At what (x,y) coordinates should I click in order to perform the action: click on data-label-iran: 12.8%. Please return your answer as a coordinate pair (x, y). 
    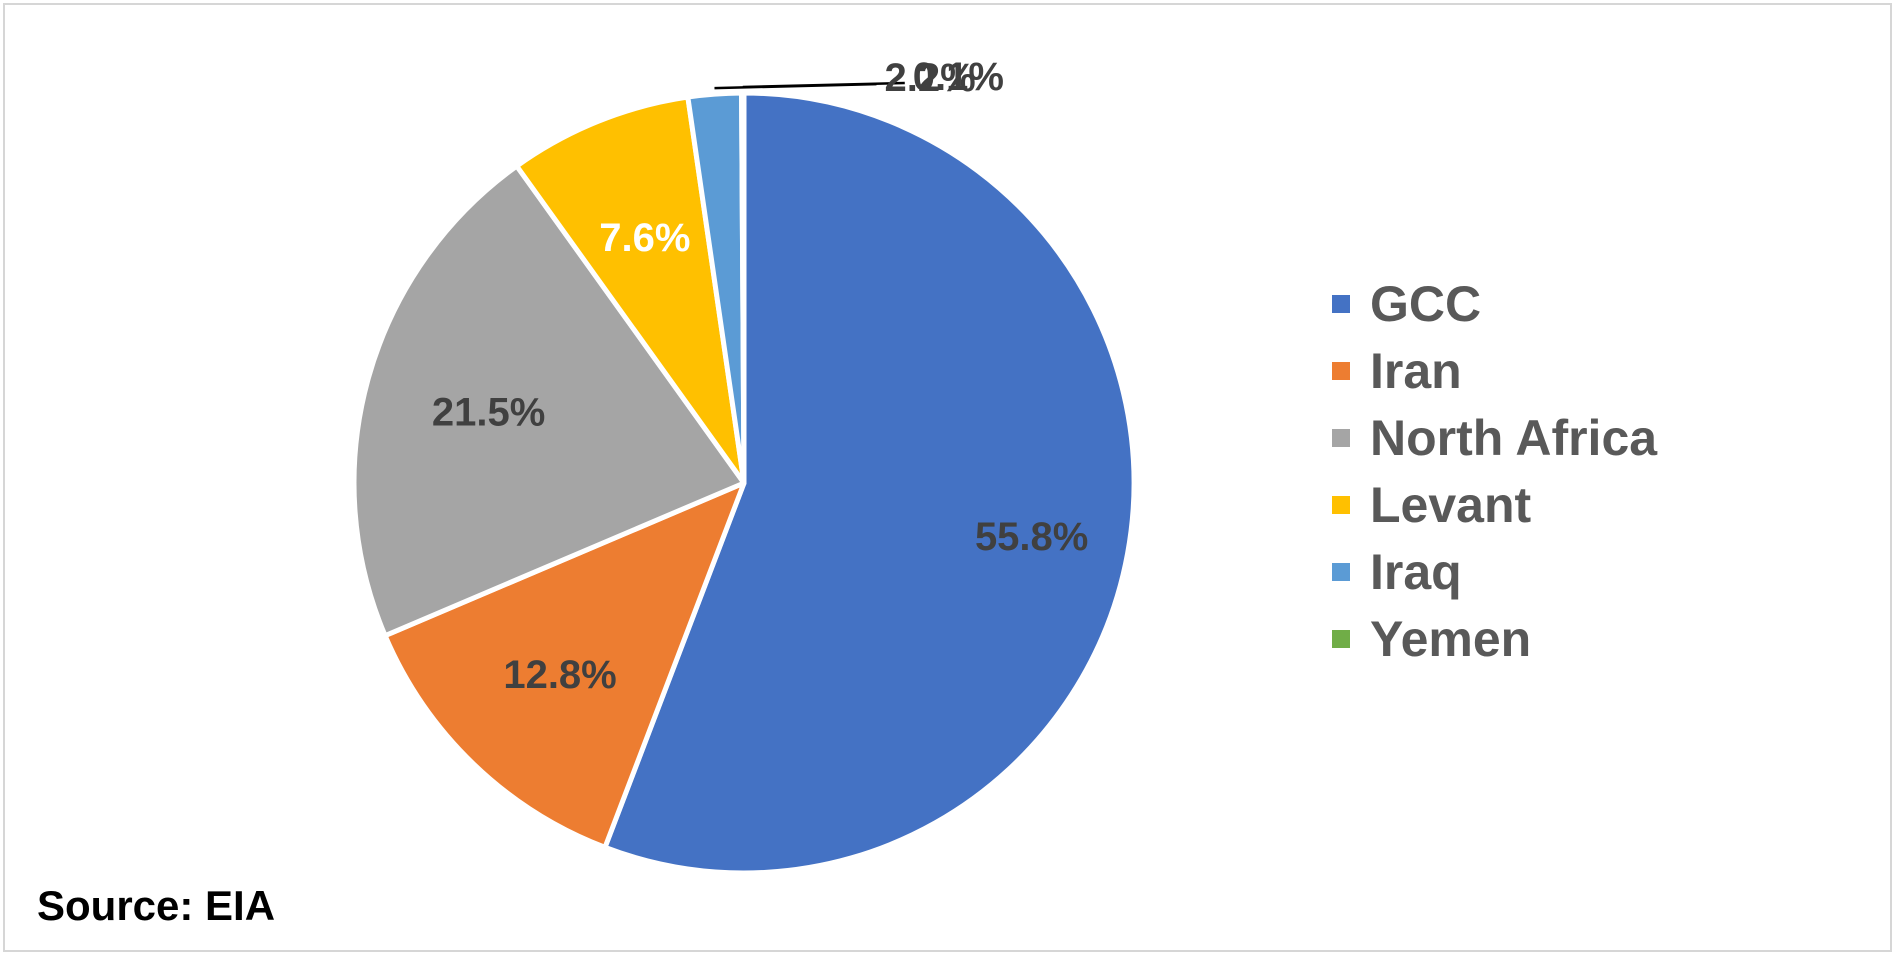
    Looking at the image, I should click on (559, 675).